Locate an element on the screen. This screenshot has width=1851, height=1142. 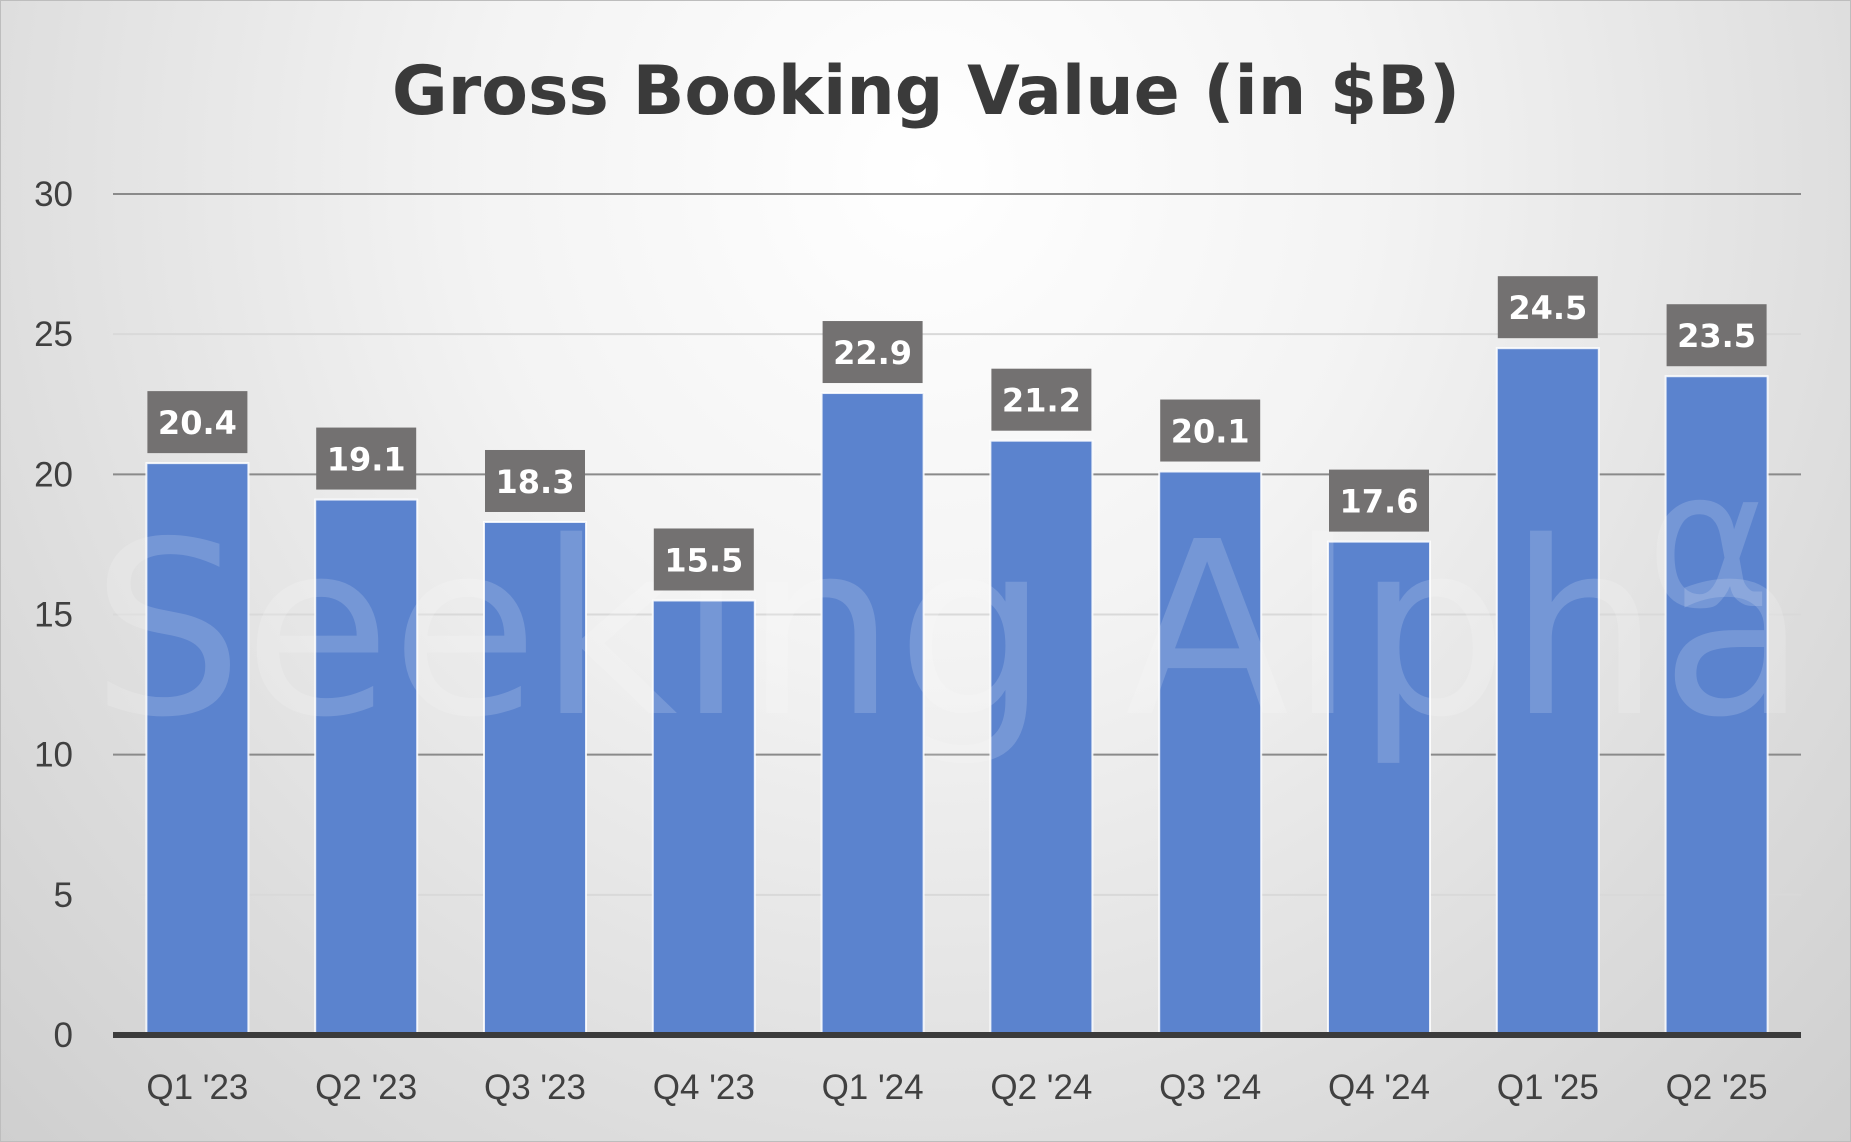
data-label: 19.1 is located at coordinates (366, 460).